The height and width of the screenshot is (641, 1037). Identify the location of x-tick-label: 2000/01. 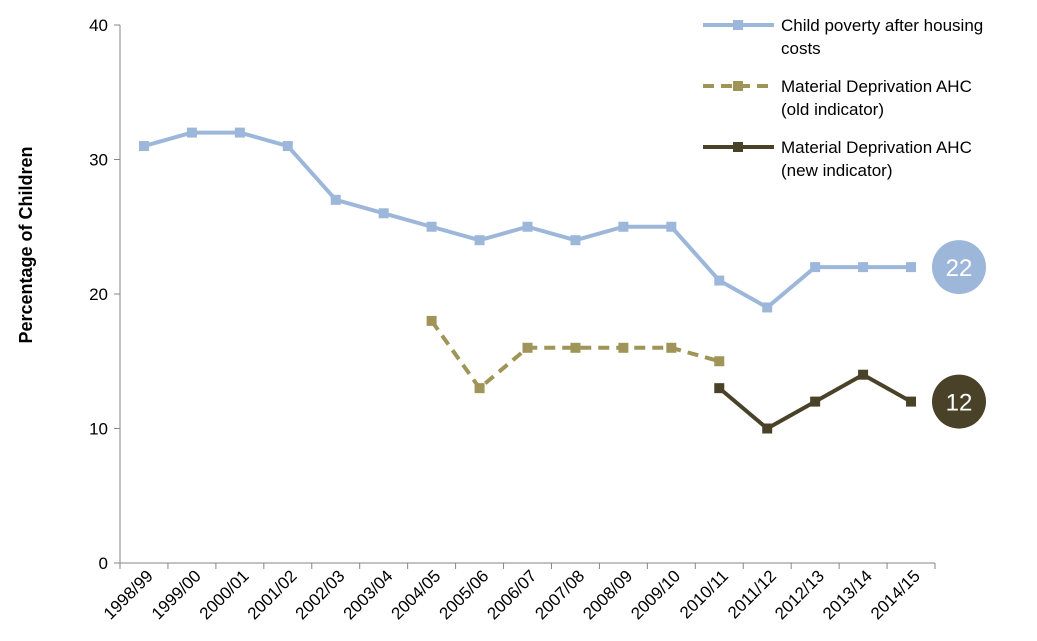
(224, 594).